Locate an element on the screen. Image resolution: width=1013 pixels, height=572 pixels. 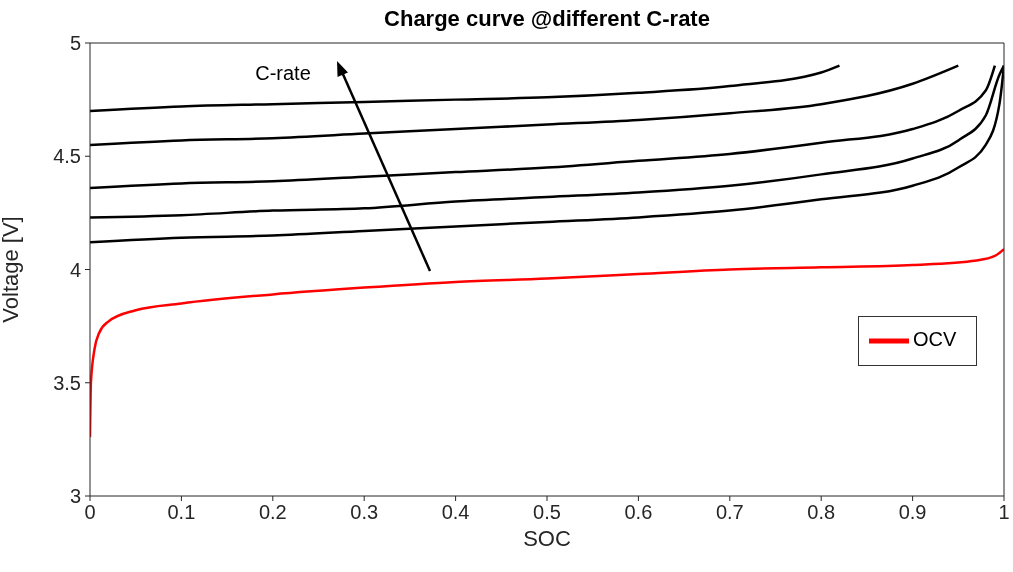
y-tick-label: 5 is located at coordinates (75, 43).